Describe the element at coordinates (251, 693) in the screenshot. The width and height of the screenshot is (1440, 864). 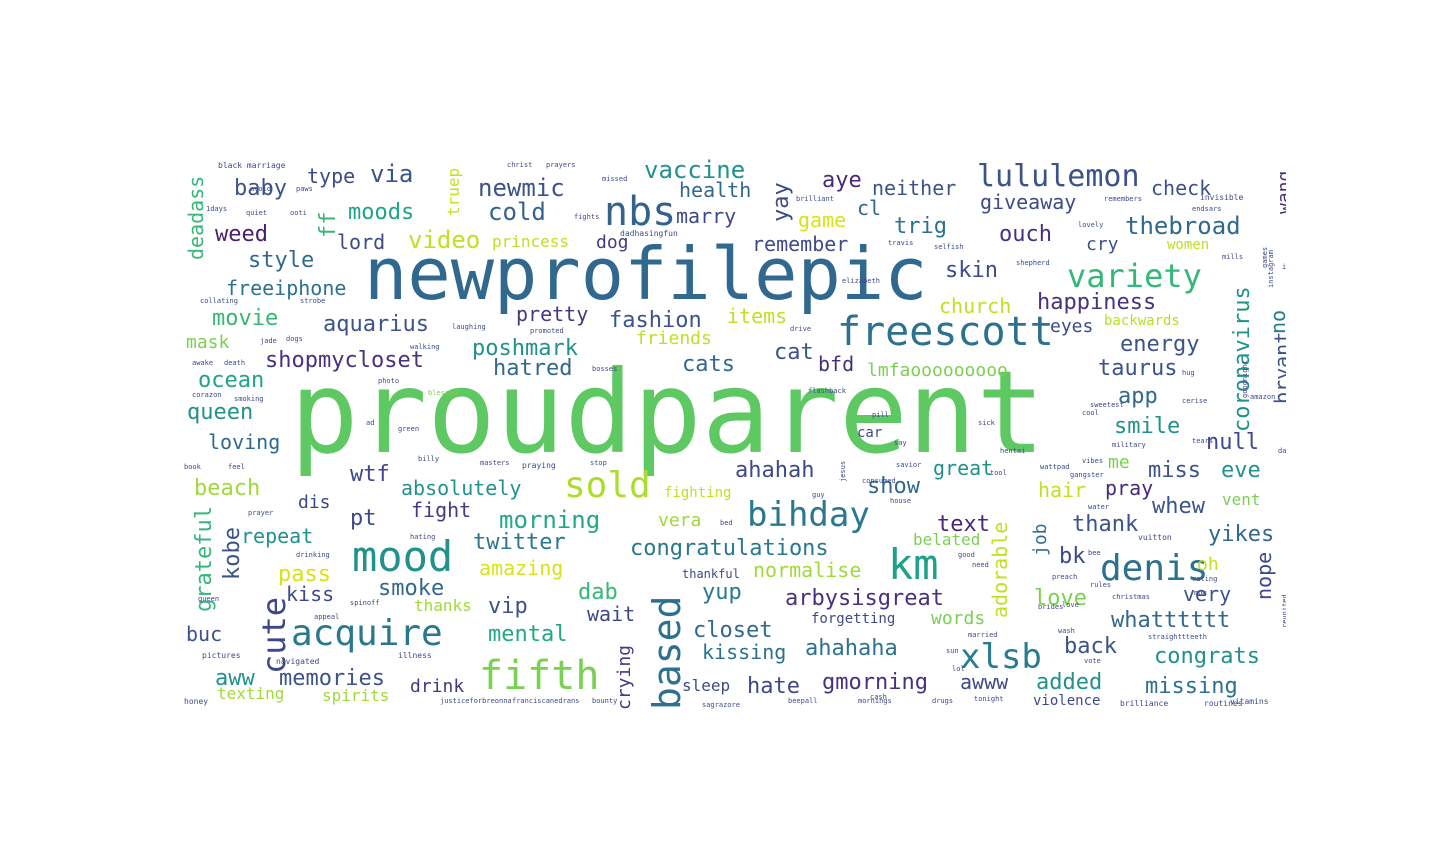
I see `word-cloud-word: texting` at that location.